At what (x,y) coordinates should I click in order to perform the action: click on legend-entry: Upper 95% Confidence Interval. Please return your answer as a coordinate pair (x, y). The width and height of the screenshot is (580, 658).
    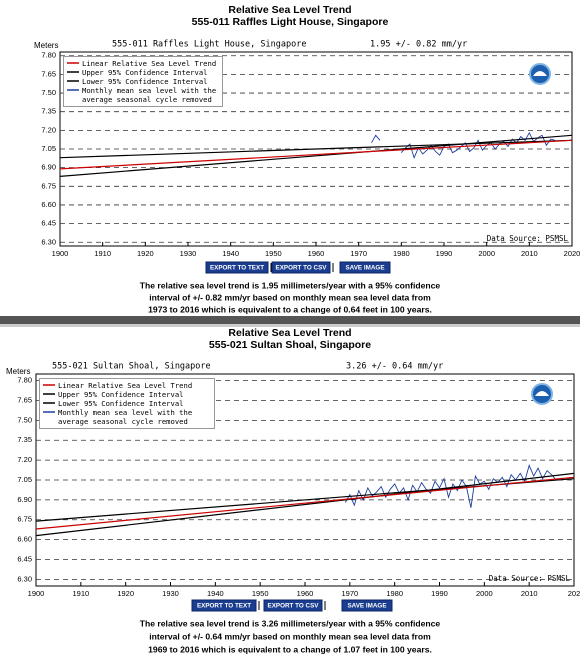
    Looking at the image, I should click on (127, 394).